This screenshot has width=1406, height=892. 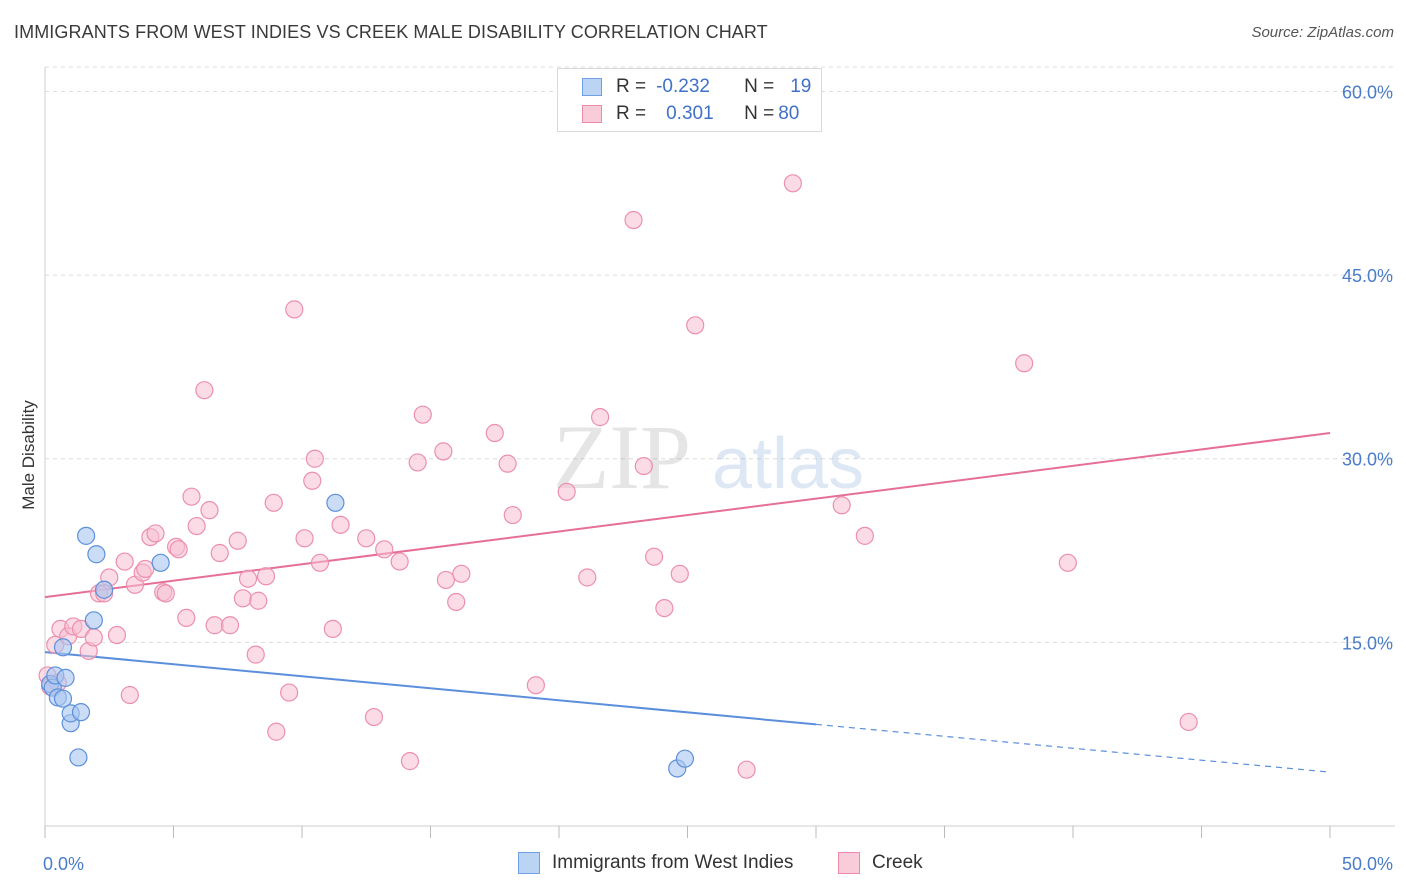 I want to click on trend-line-west-indies, so click(x=430, y=688).